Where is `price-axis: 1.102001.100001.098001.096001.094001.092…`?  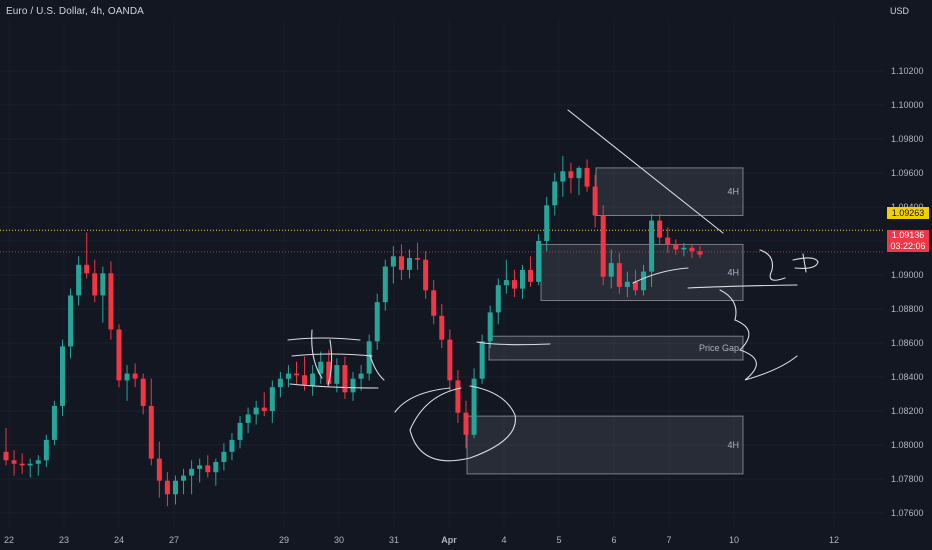
price-axis: 1.102001.100001.098001.096001.094001.092… is located at coordinates (907, 292).